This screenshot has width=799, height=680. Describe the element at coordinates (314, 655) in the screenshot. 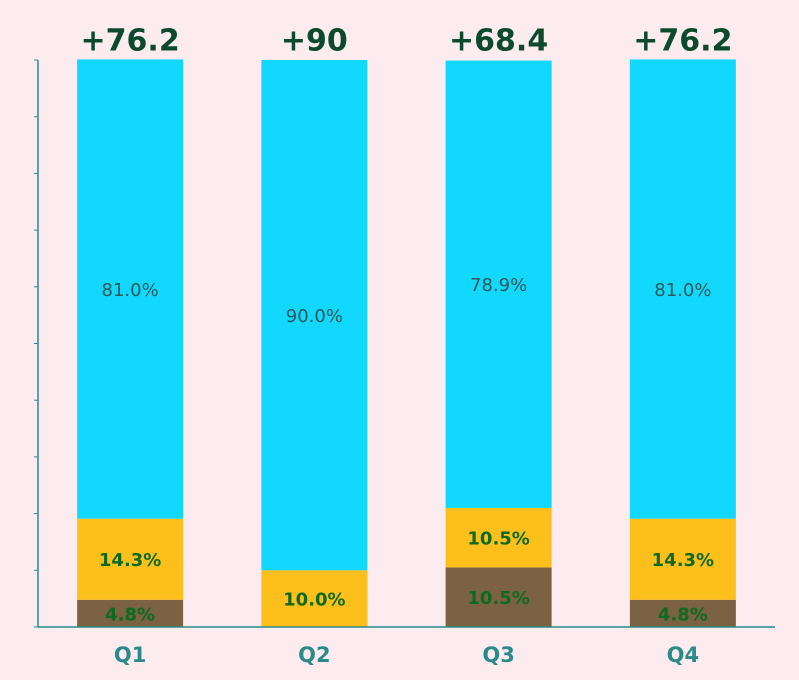

I see `x-tick-label: Q2` at that location.